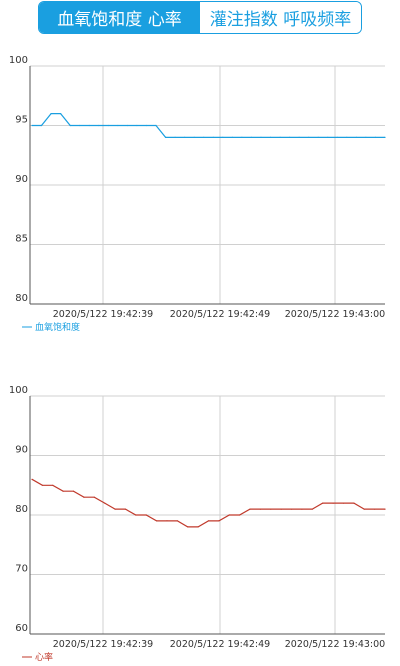 The width and height of the screenshot is (400, 666). What do you see at coordinates (21, 239) in the screenshot?
I see `y-tick-label: 85` at bounding box center [21, 239].